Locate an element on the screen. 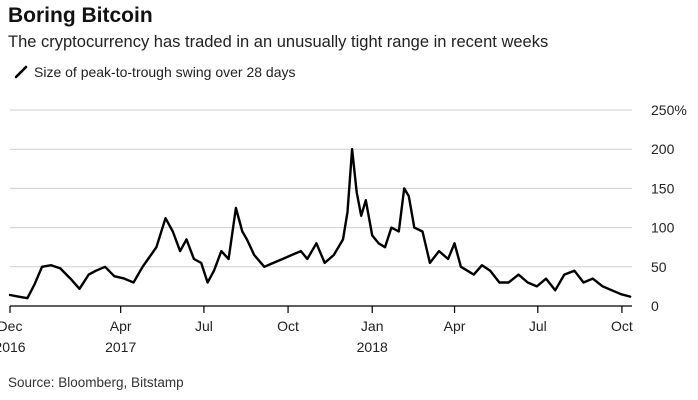 This screenshot has height=400, width=698. x-tick-label-1: Apr is located at coordinates (121, 326).